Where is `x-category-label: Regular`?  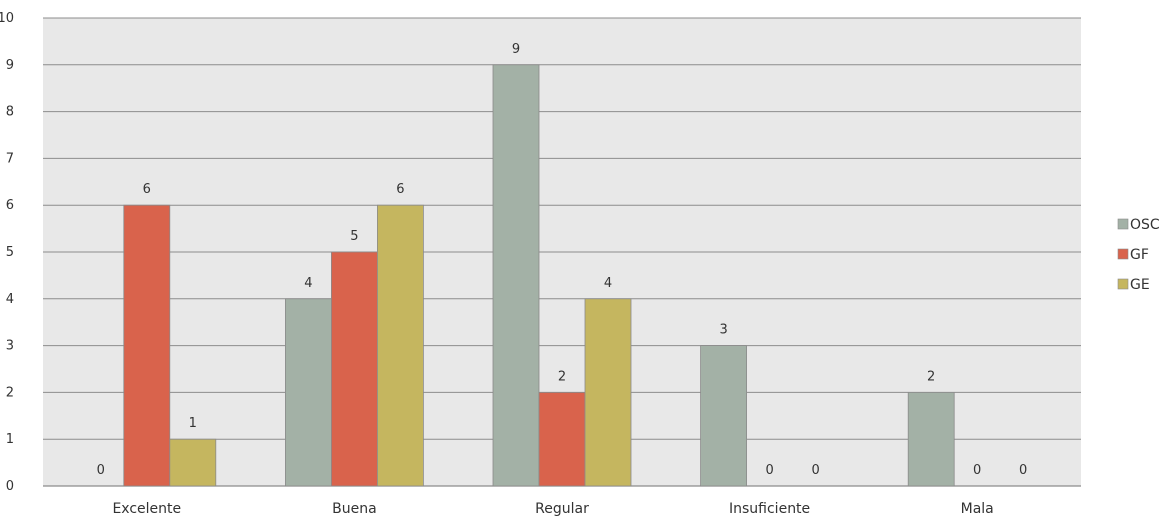 x-category-label: Regular is located at coordinates (562, 509).